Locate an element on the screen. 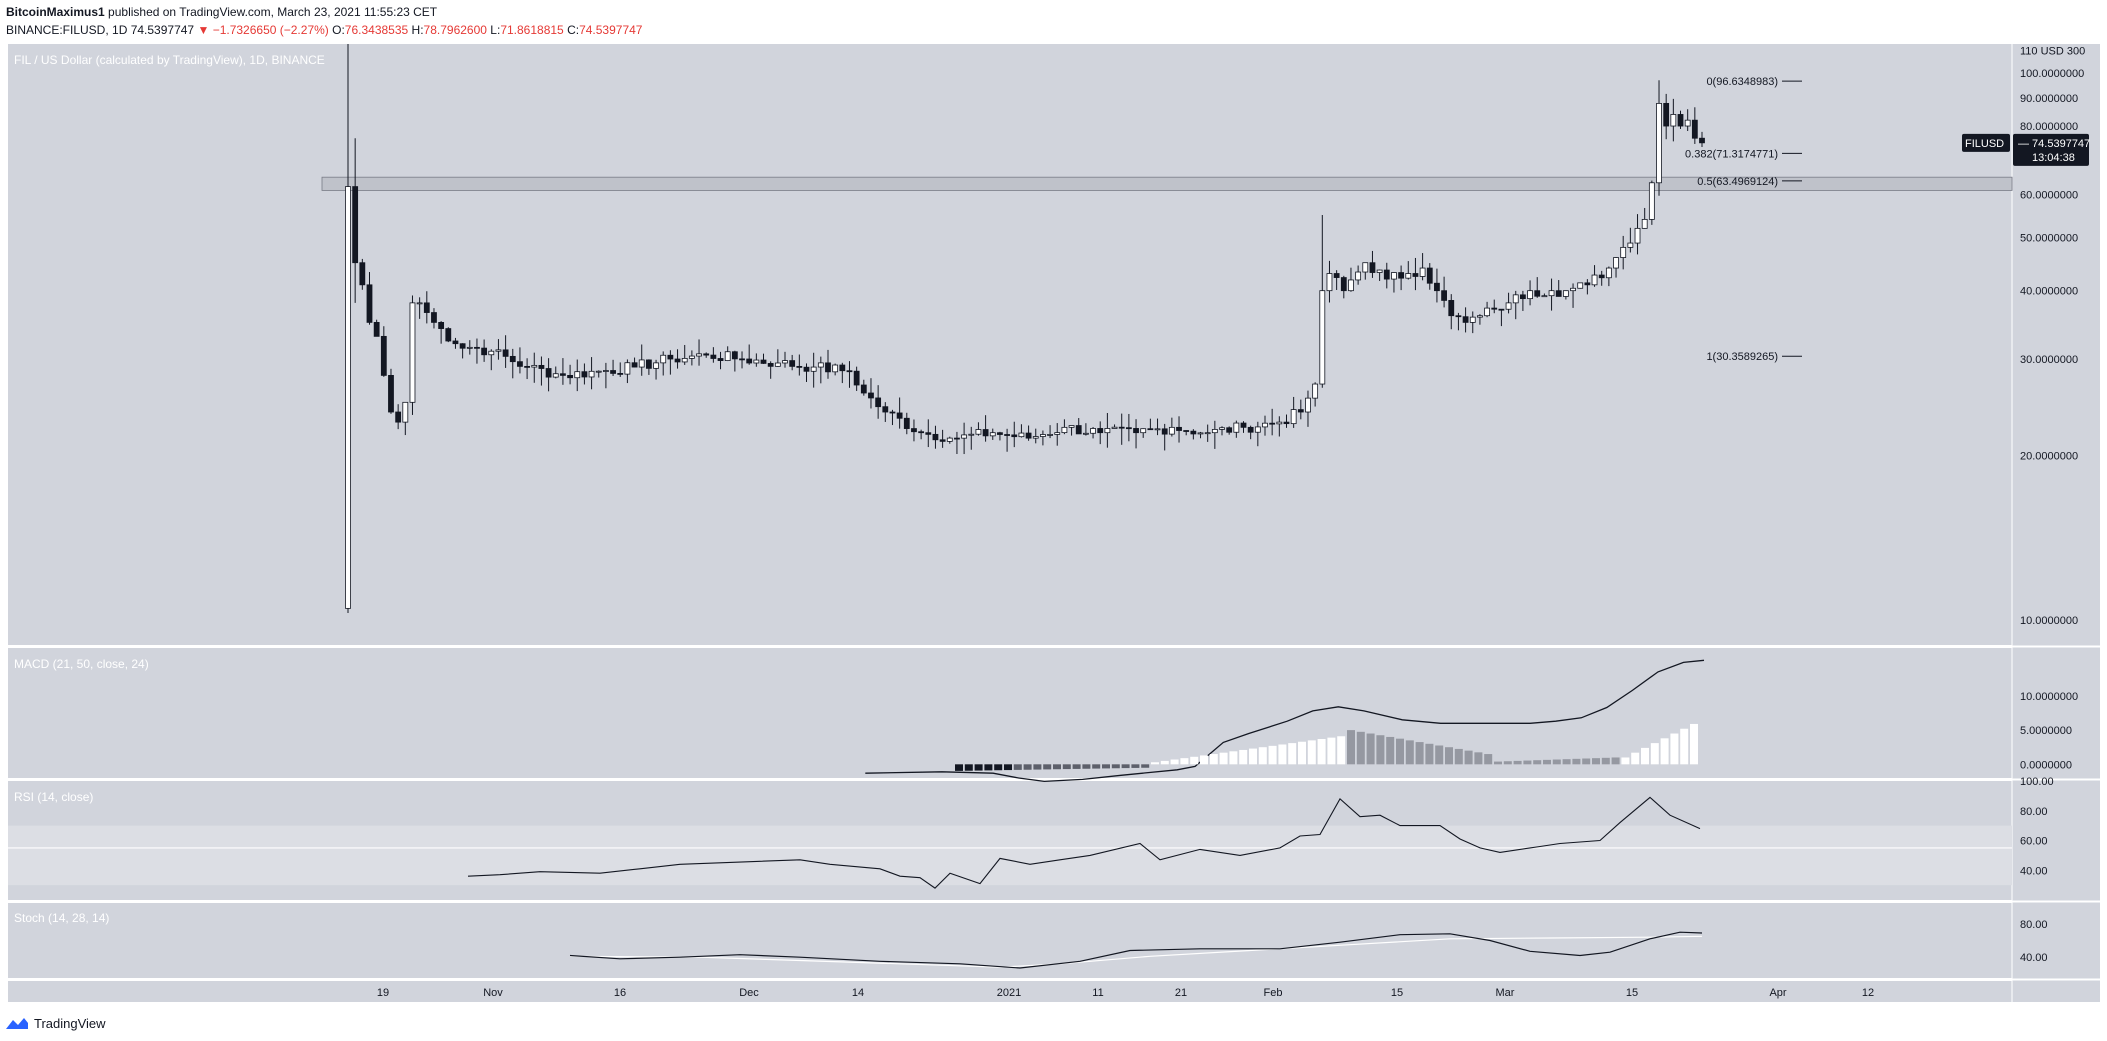 The image size is (2107, 1041). last-price-value: — 74.5397747 is located at coordinates (2054, 144).